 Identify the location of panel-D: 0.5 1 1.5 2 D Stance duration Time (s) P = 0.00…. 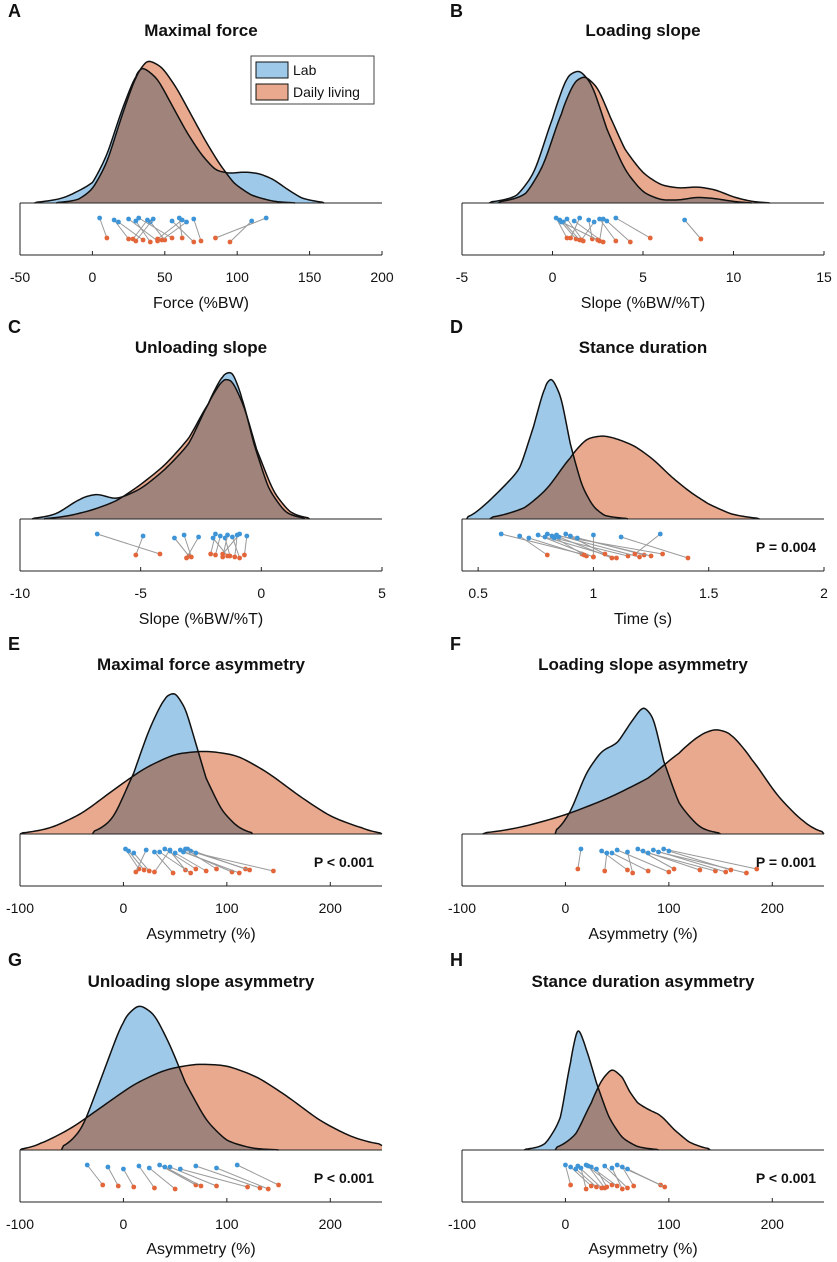
(639, 472).